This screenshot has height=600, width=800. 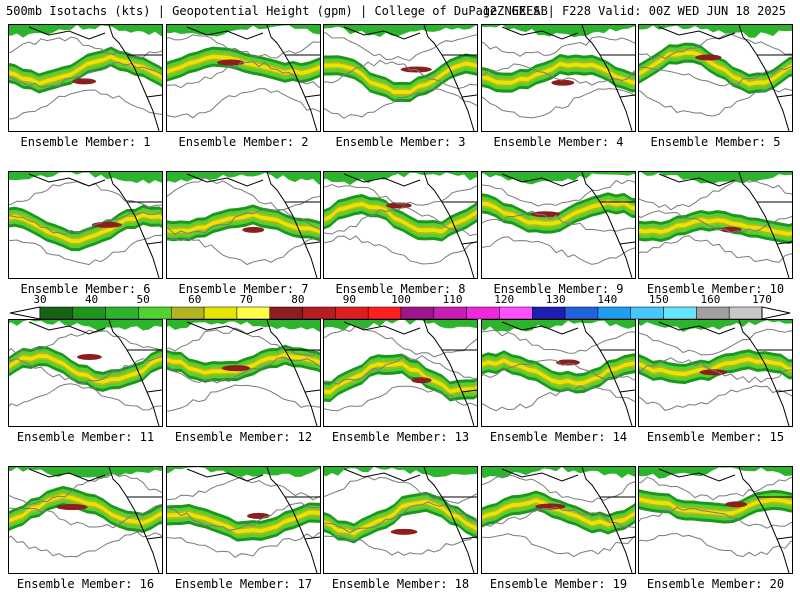 What do you see at coordinates (715, 437) in the screenshot?
I see `ensemble-member-caption: Ensemble Member: 15` at bounding box center [715, 437].